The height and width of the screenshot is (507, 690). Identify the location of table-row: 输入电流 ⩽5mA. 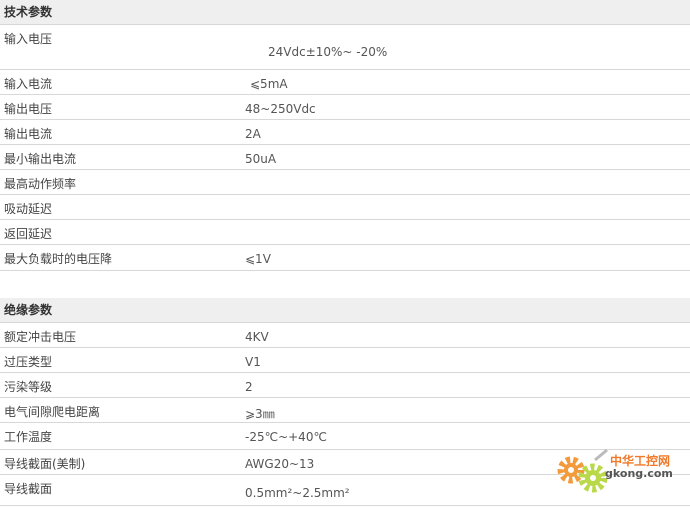
(345, 82).